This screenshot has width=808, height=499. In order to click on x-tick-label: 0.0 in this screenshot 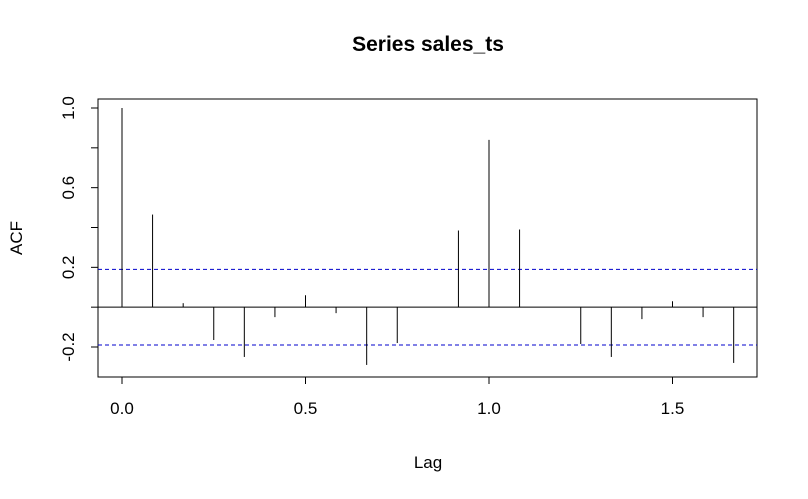, I will do `click(122, 408)`.